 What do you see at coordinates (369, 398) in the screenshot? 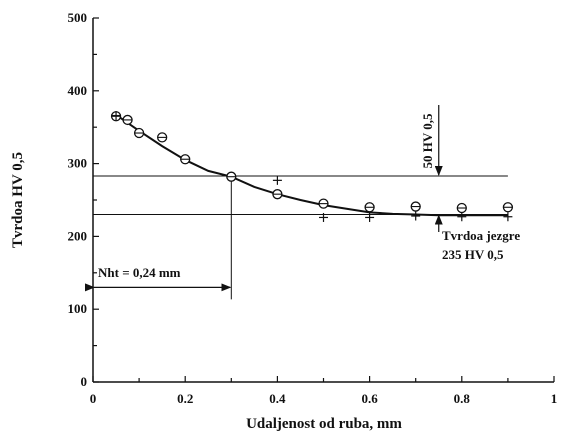
I see `x-tick-label: 0.6` at bounding box center [369, 398].